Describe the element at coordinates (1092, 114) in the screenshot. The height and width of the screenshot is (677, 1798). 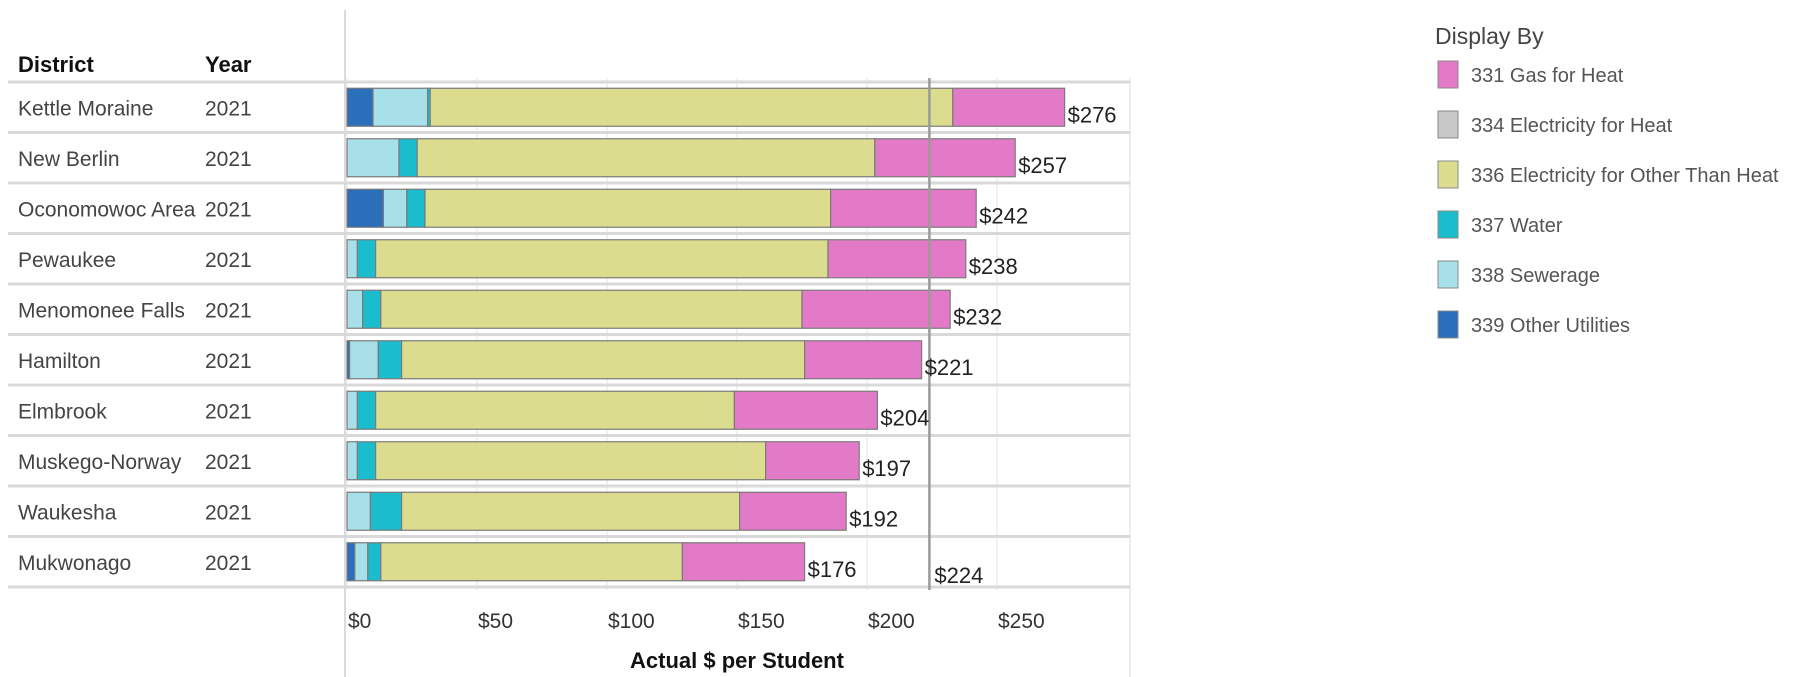
I see `bar-total-label: $276` at that location.